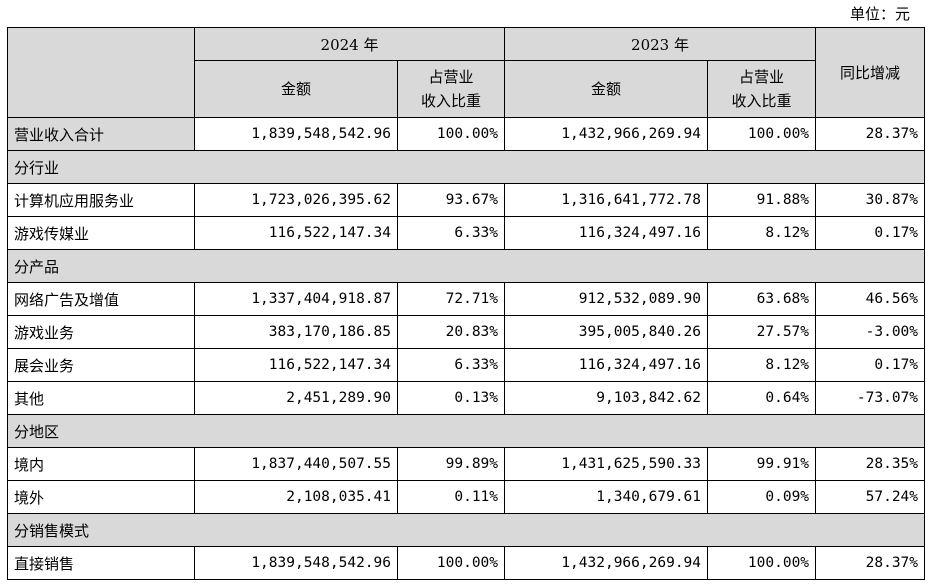  I want to click on header-corner-cell, so click(101, 72).